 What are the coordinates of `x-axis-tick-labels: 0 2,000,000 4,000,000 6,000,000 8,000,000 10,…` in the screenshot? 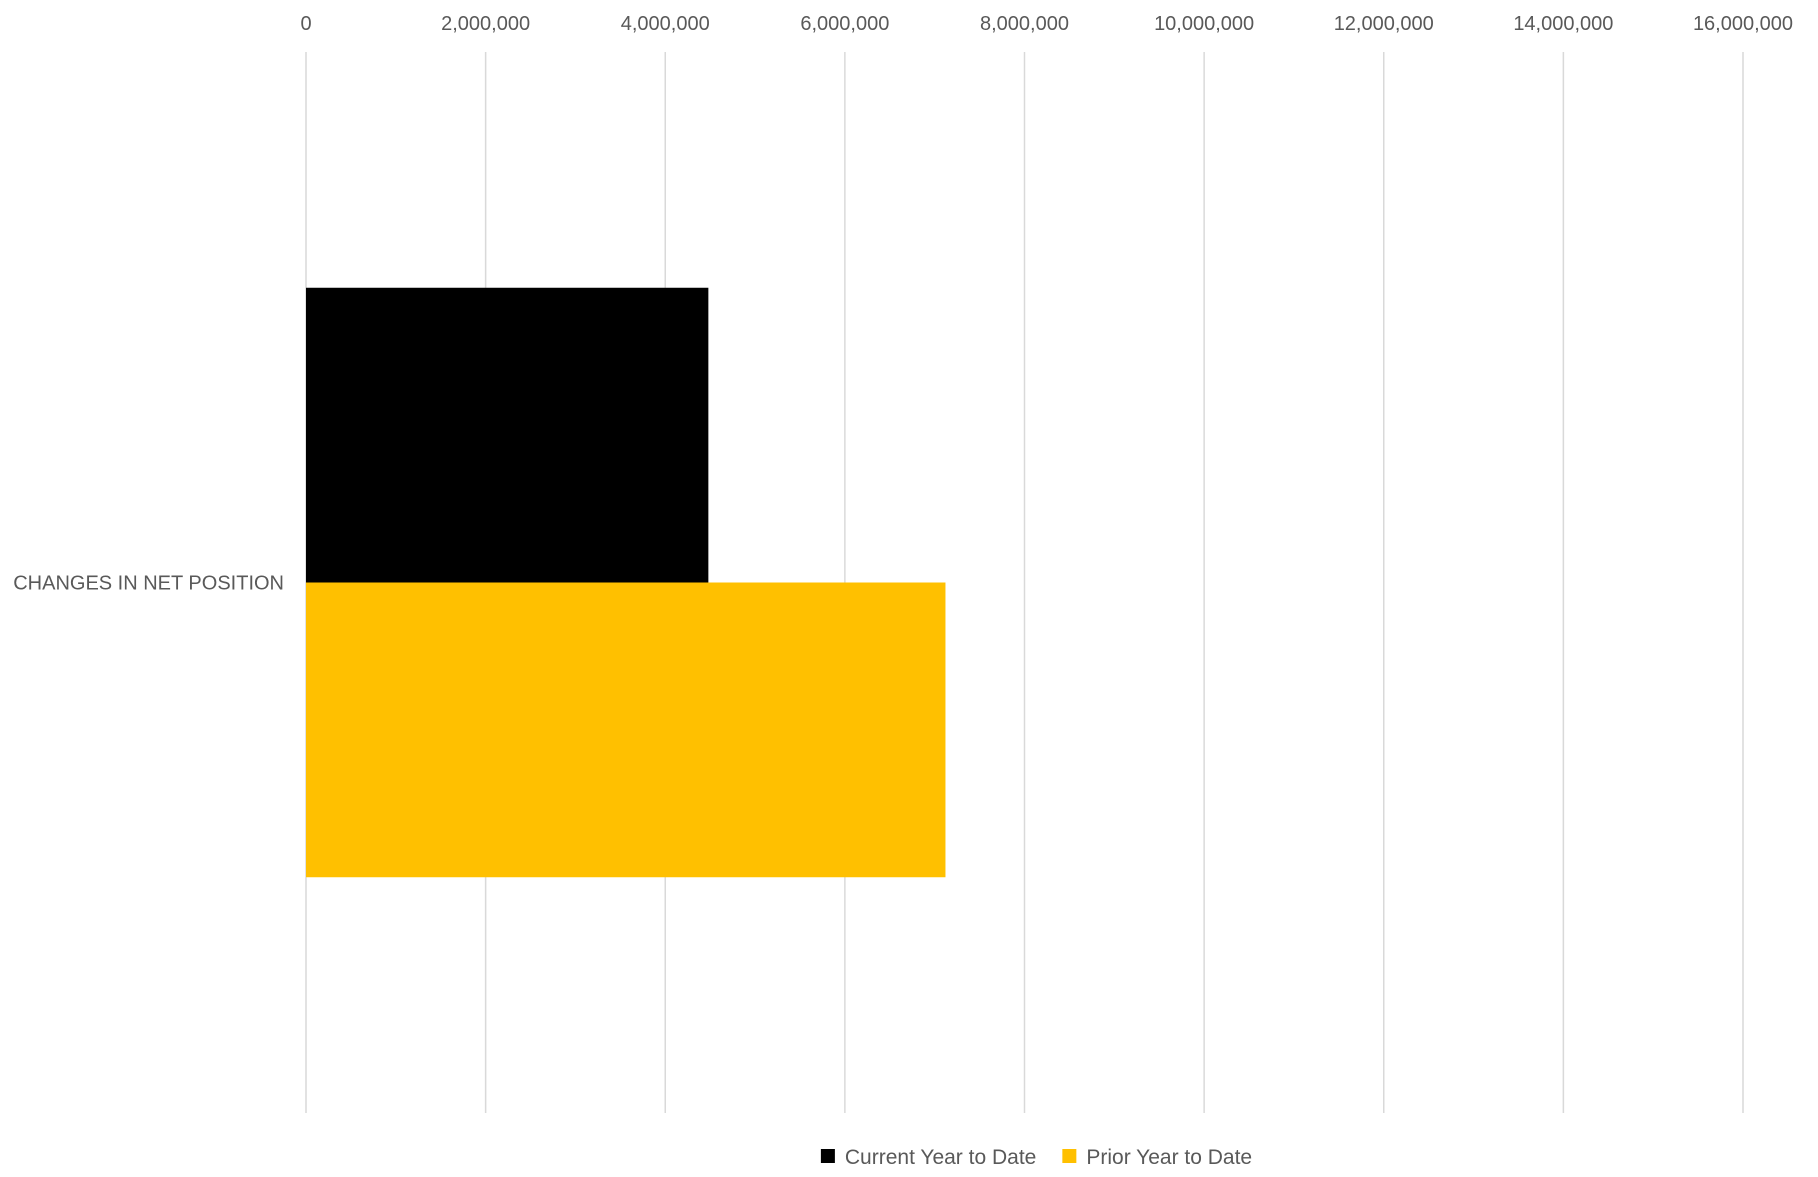 It's located at (1046, 24).